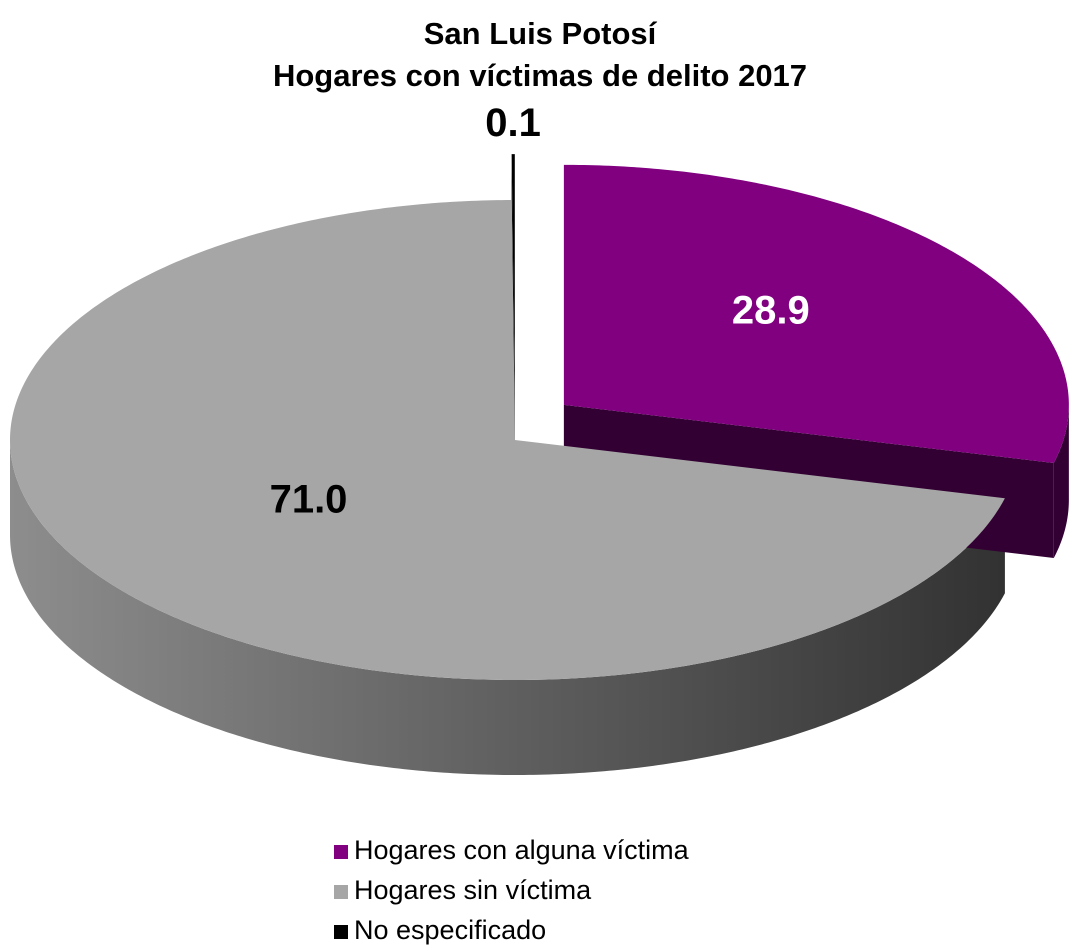 Image resolution: width=1079 pixels, height=950 pixels. Describe the element at coordinates (513, 123) in the screenshot. I see `value-label: 0.1` at that location.